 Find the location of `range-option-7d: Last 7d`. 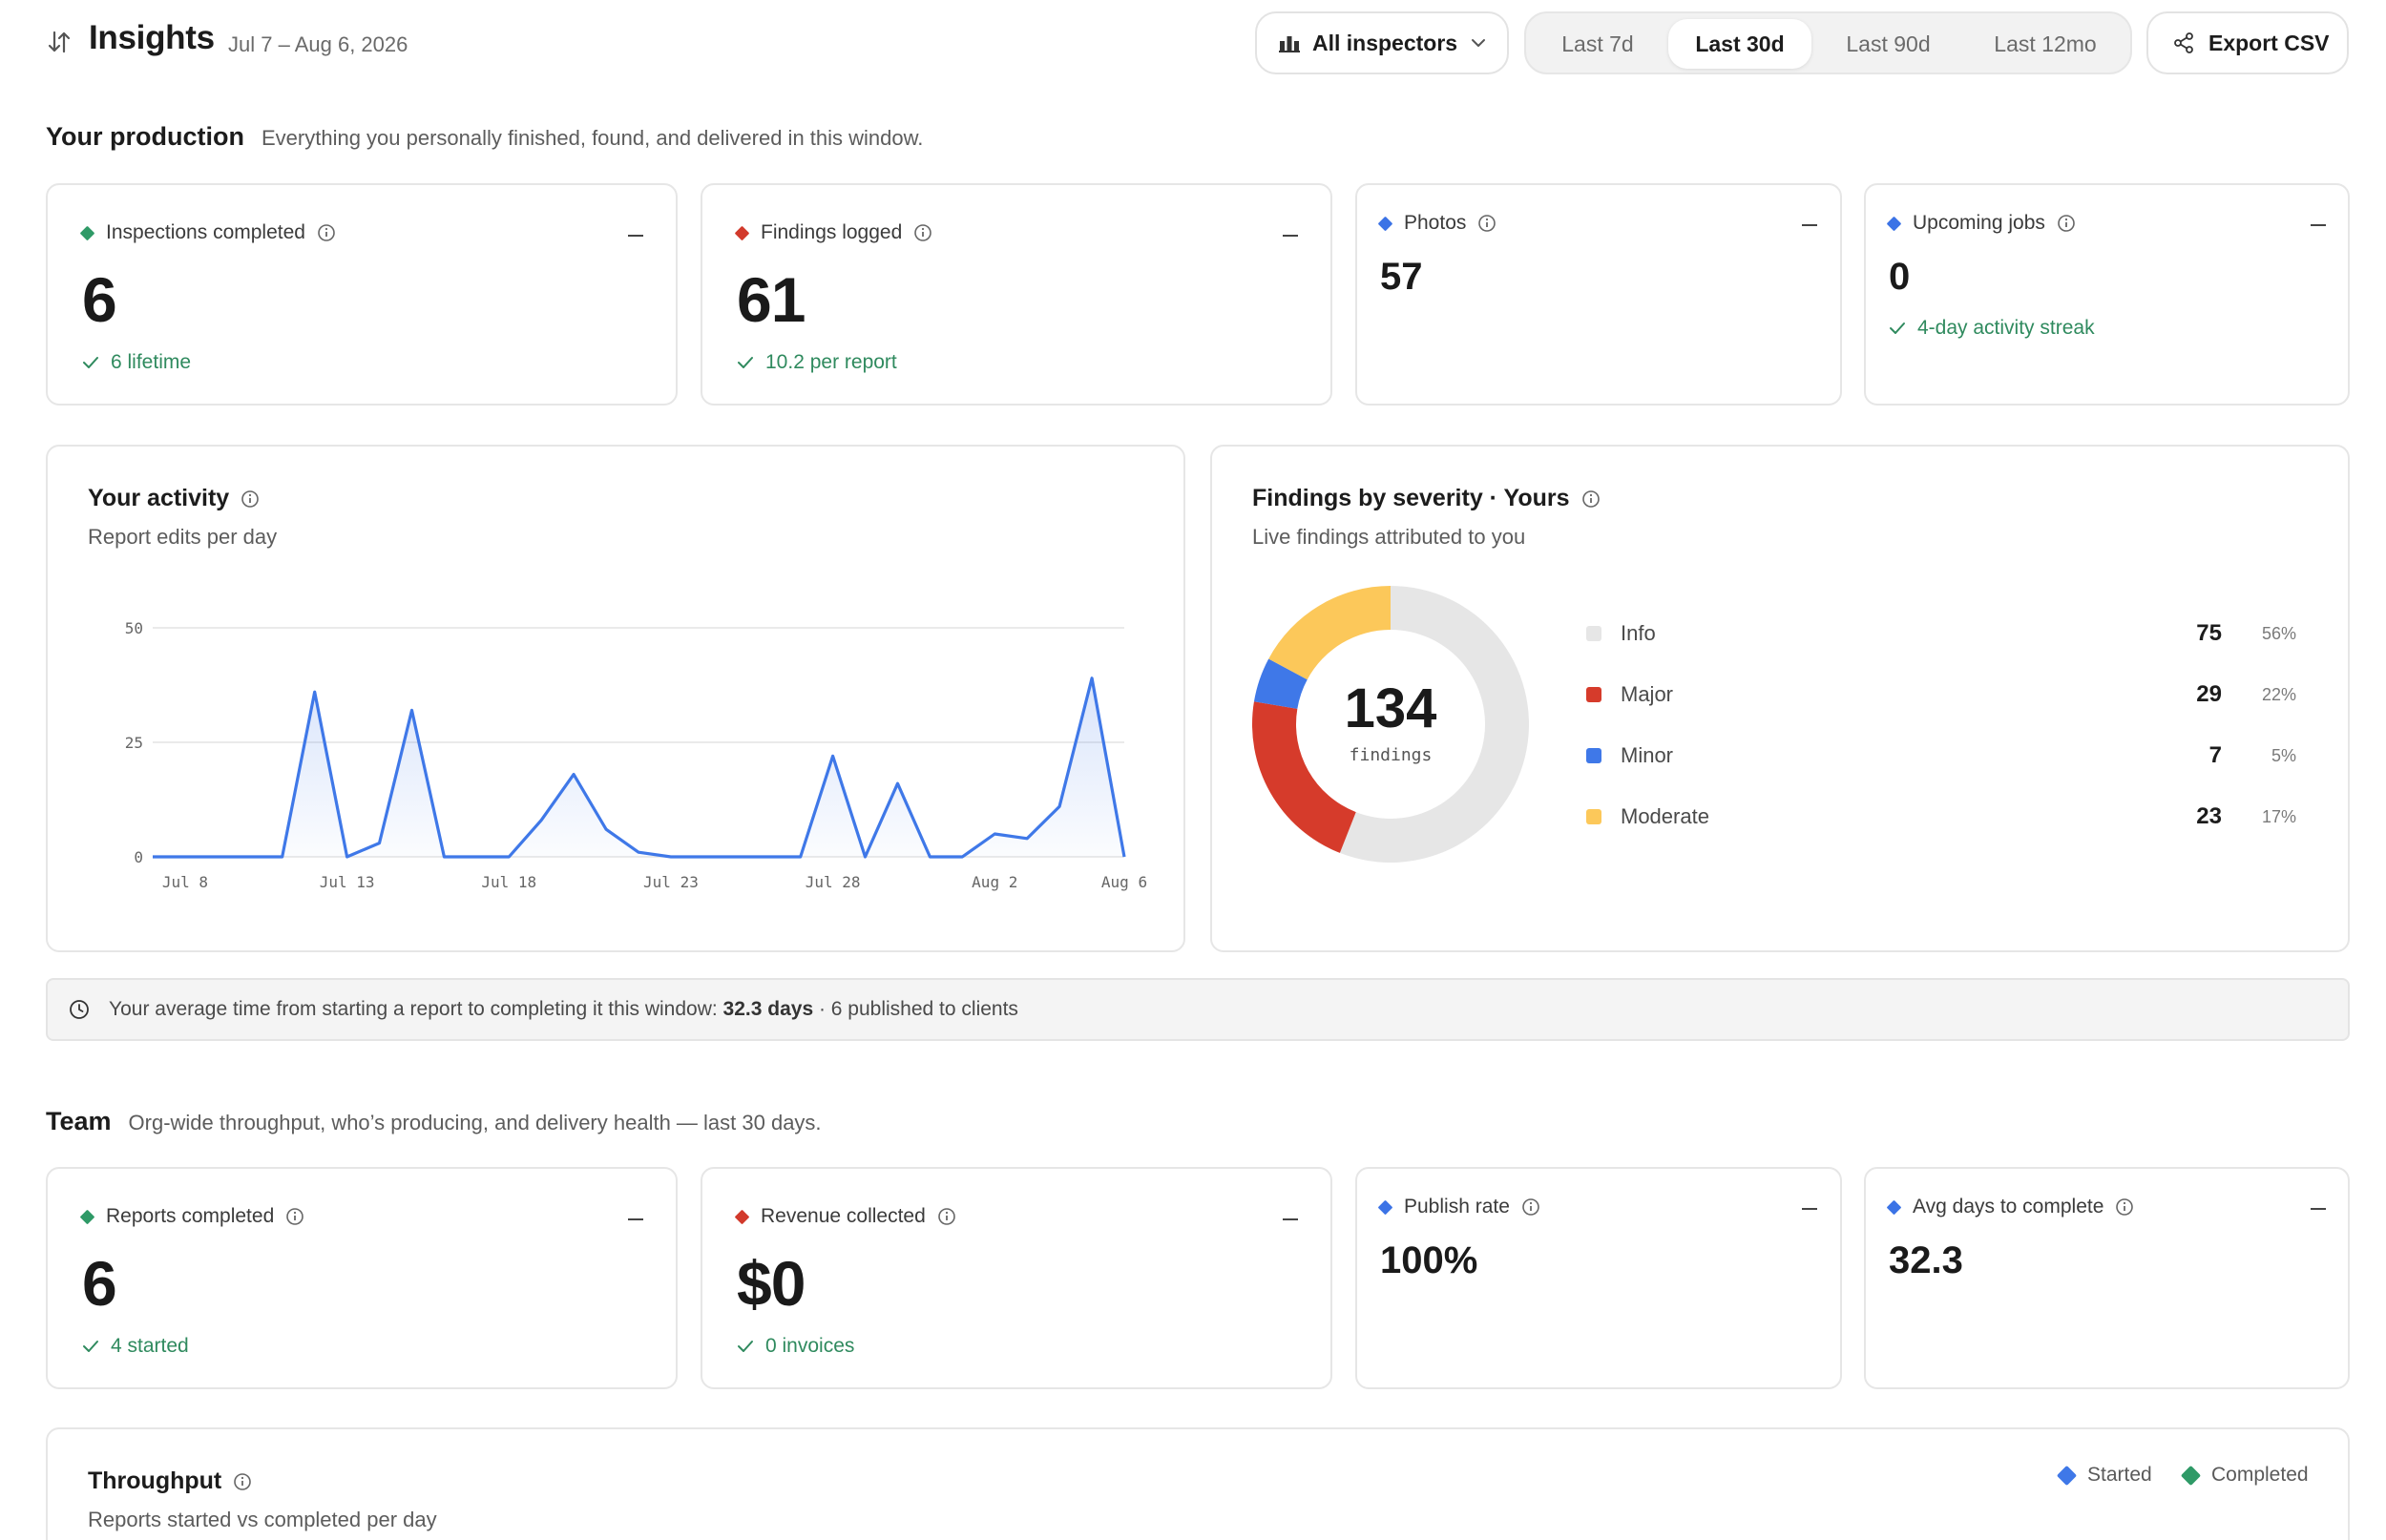

range-option-7d: Last 7d is located at coordinates (1598, 44).